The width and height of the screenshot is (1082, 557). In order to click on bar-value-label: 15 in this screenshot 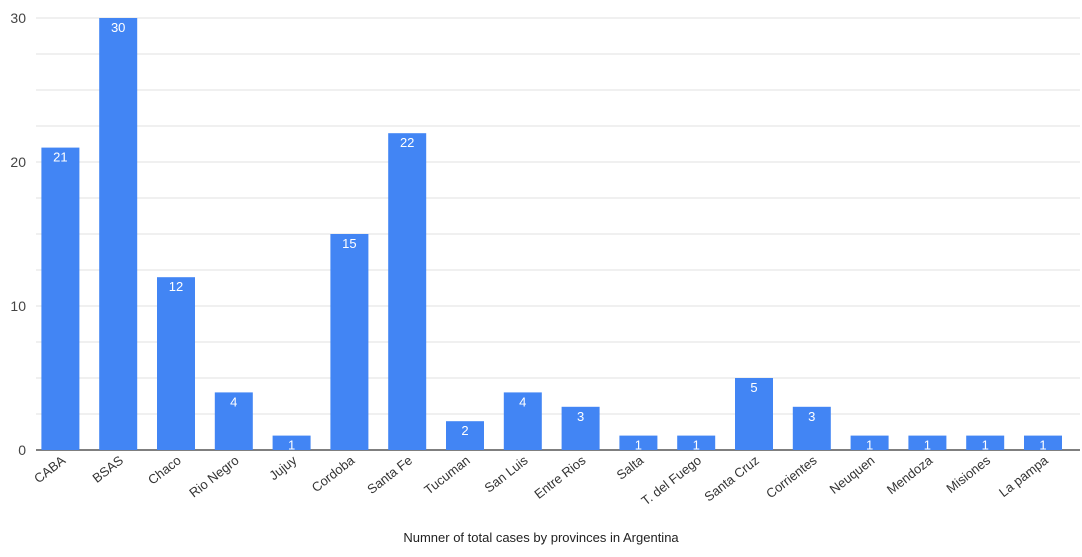, I will do `click(349, 243)`.